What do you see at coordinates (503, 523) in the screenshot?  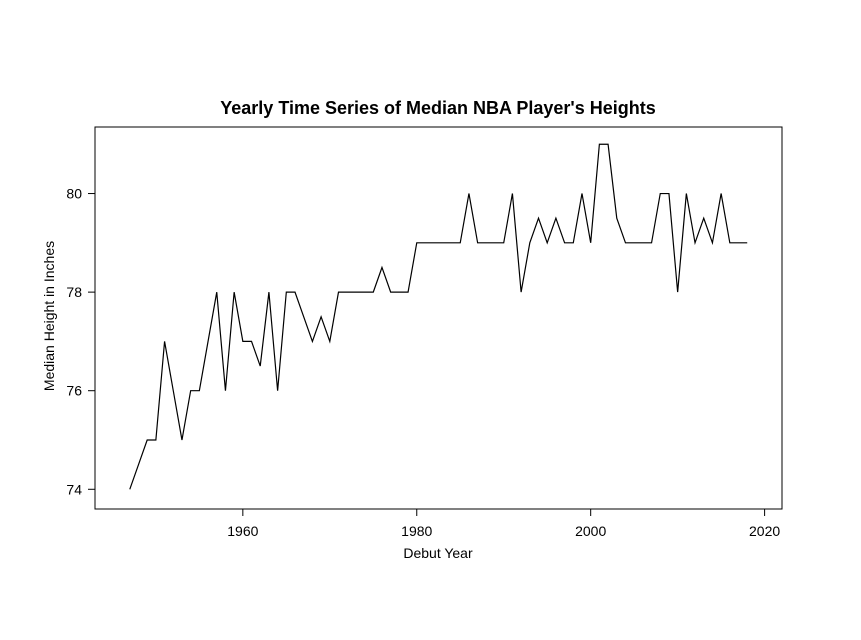 I see `x-axis: 1960 1980 2000 2020` at bounding box center [503, 523].